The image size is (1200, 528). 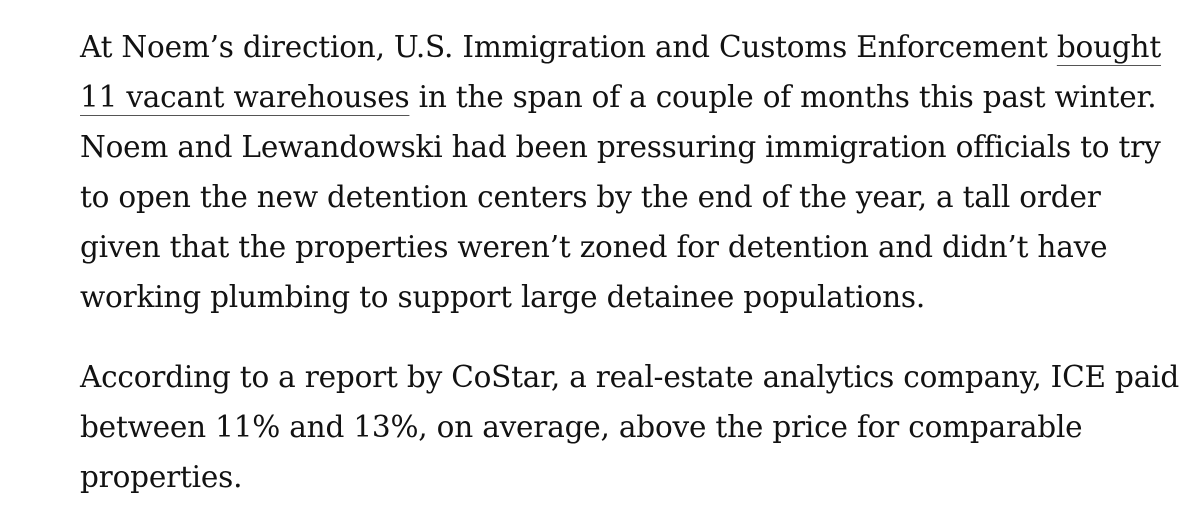 I want to click on warehouses-link: bought 11 vacant warehouses, so click(x=621, y=72).